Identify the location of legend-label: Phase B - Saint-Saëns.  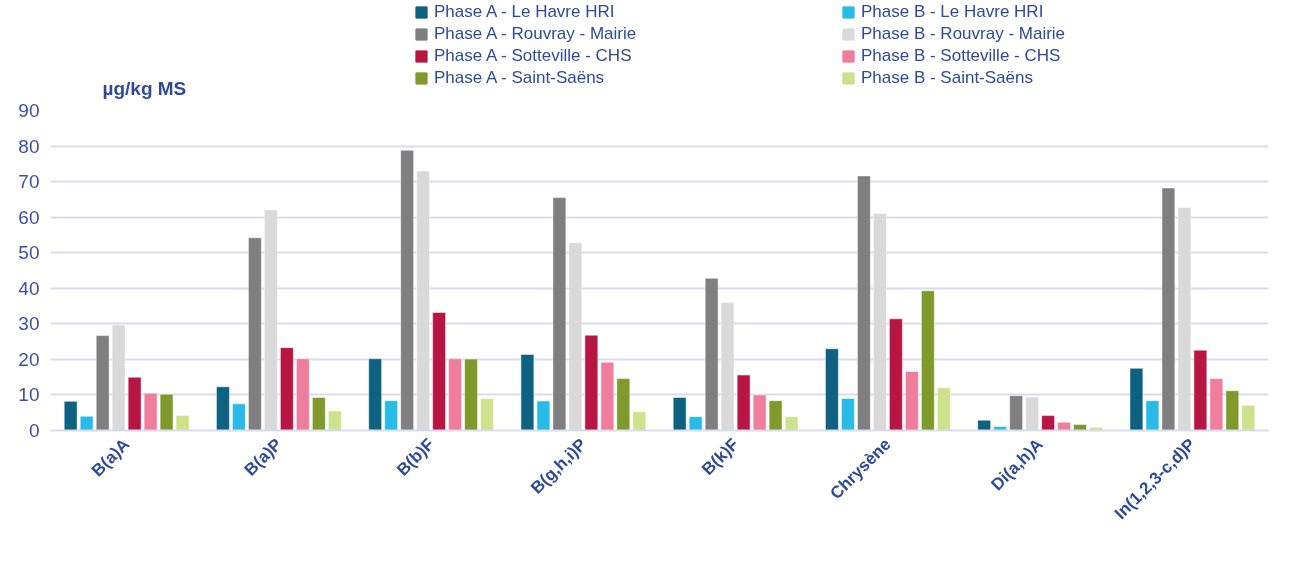
(947, 78).